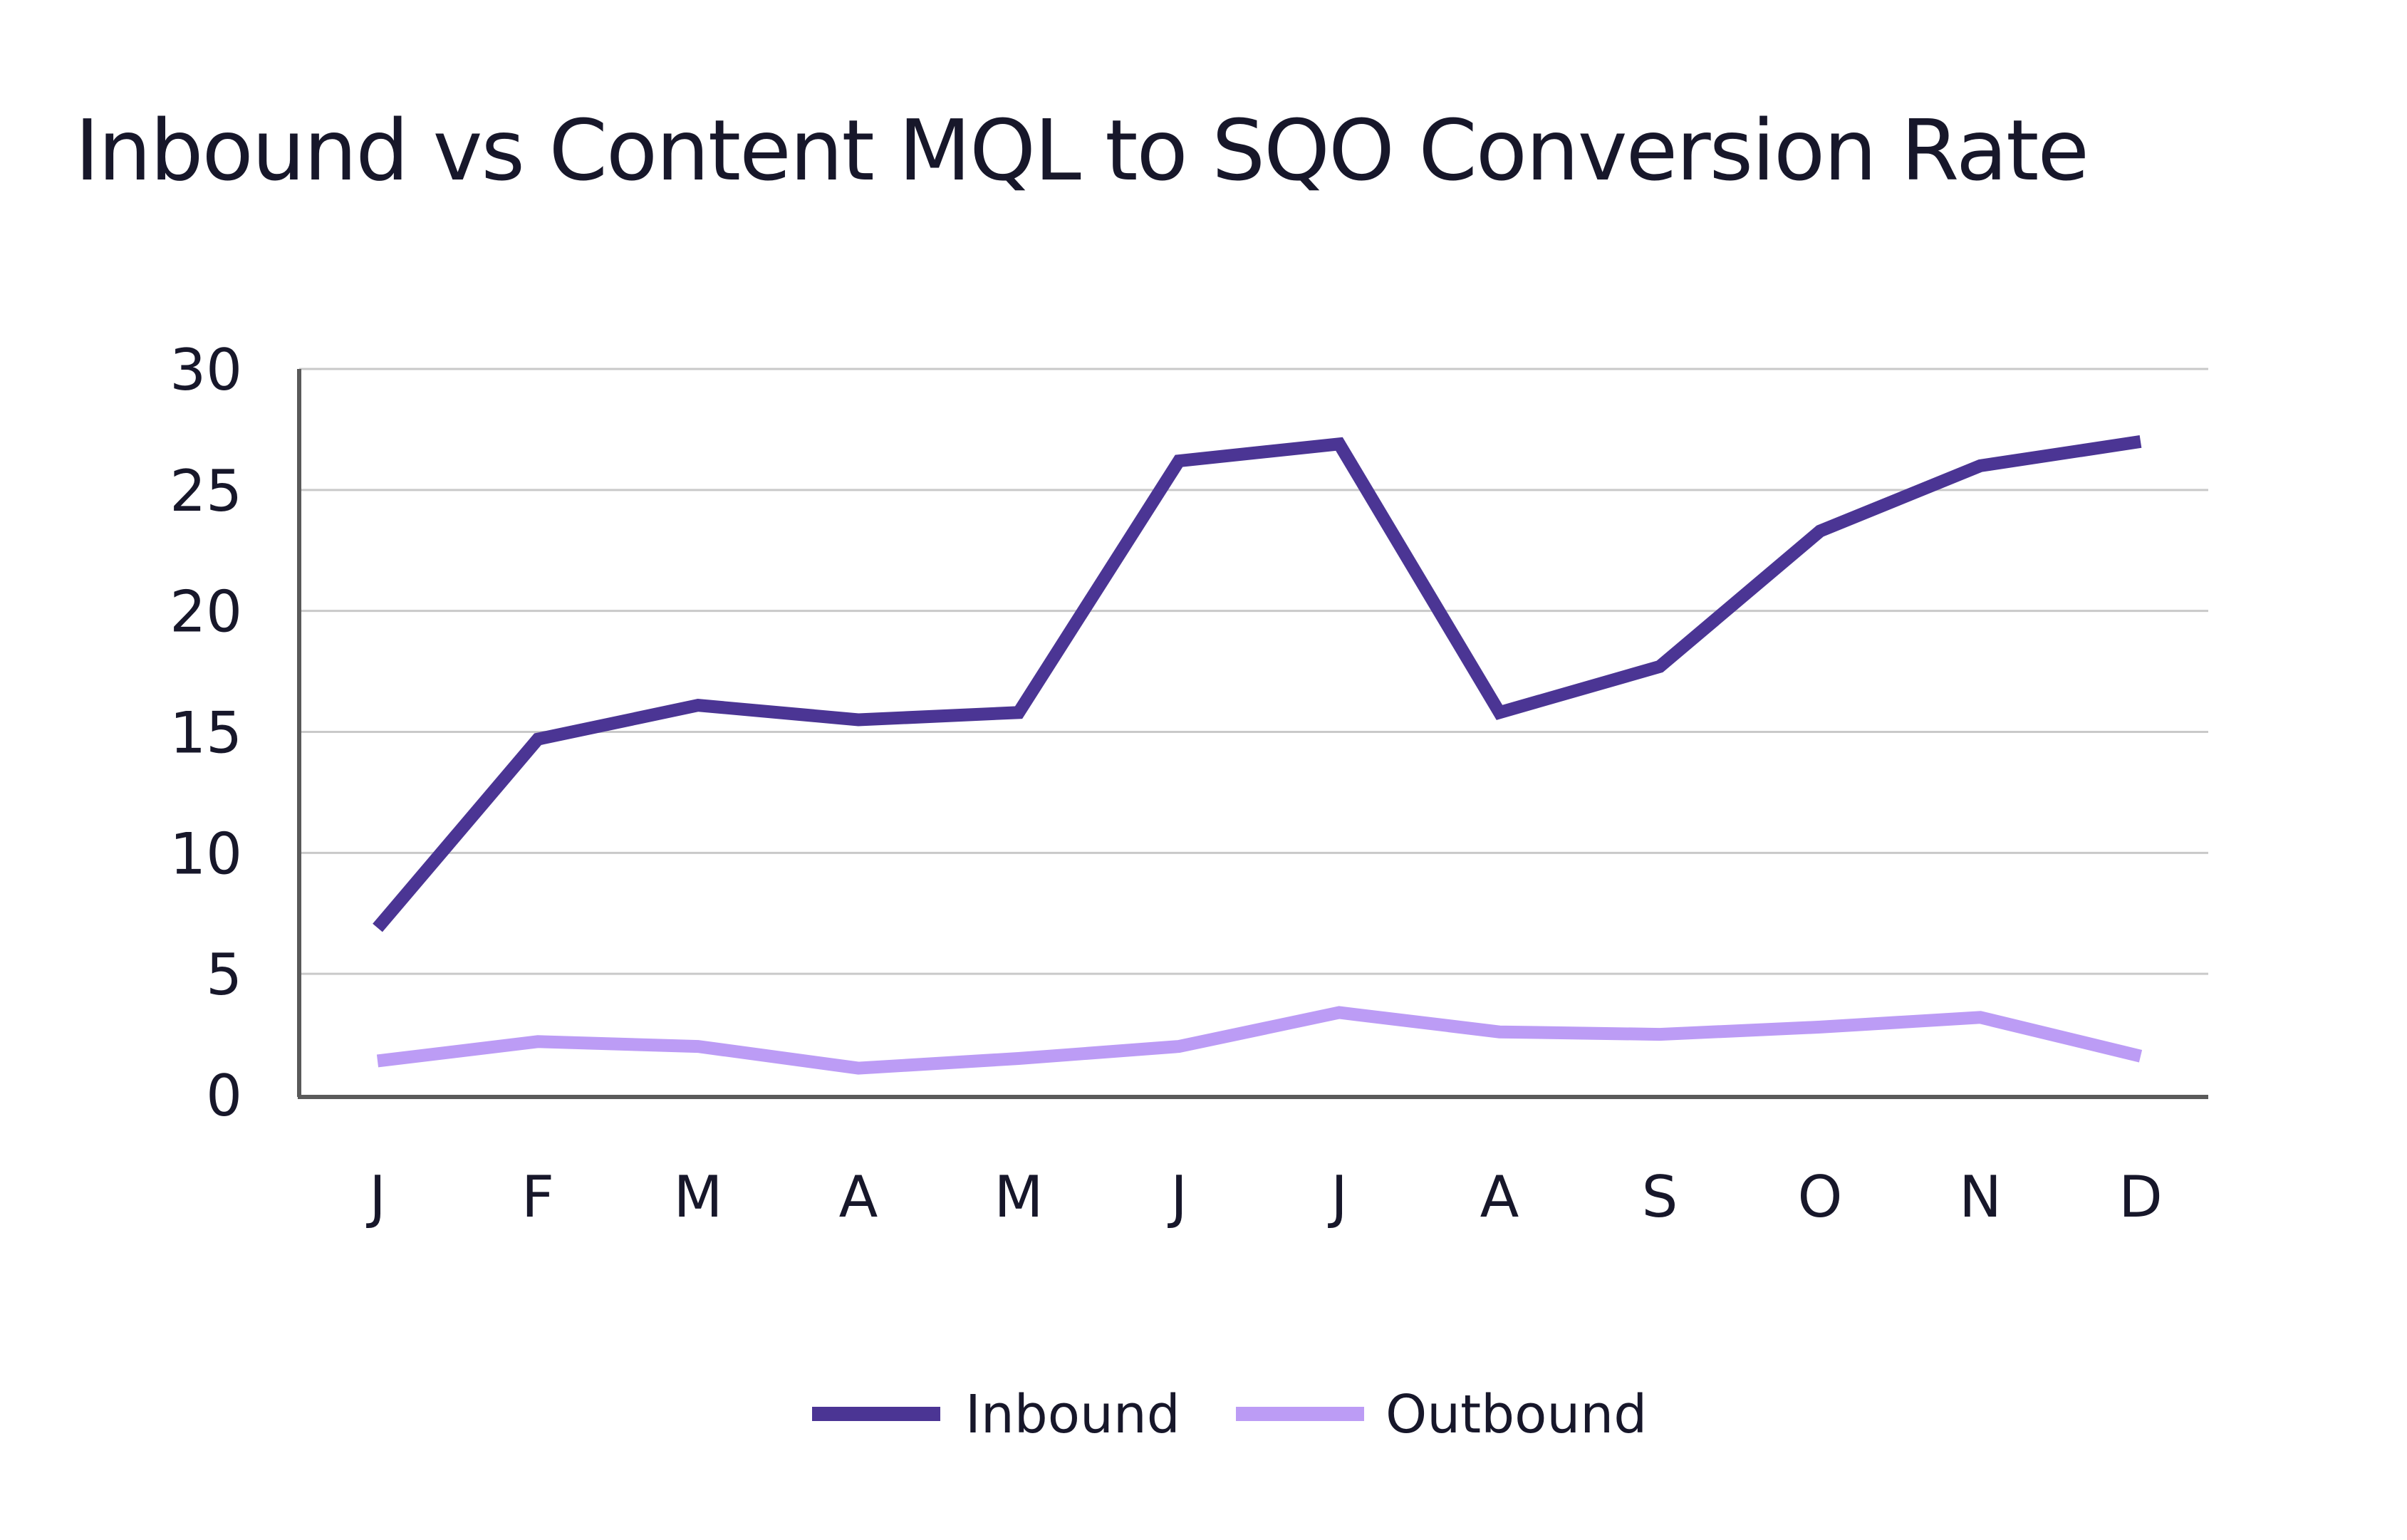 The image size is (2407, 1540). I want to click on legend: Inbound Outbound, so click(1230, 1414).